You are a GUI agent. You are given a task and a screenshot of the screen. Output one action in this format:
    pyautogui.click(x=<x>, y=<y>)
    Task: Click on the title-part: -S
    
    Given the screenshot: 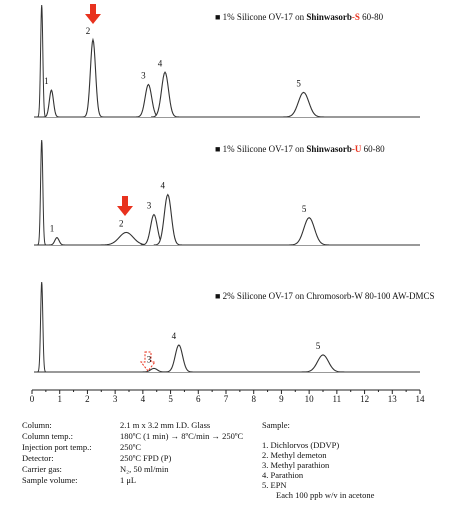 What is the action you would take?
    pyautogui.click(x=356, y=17)
    